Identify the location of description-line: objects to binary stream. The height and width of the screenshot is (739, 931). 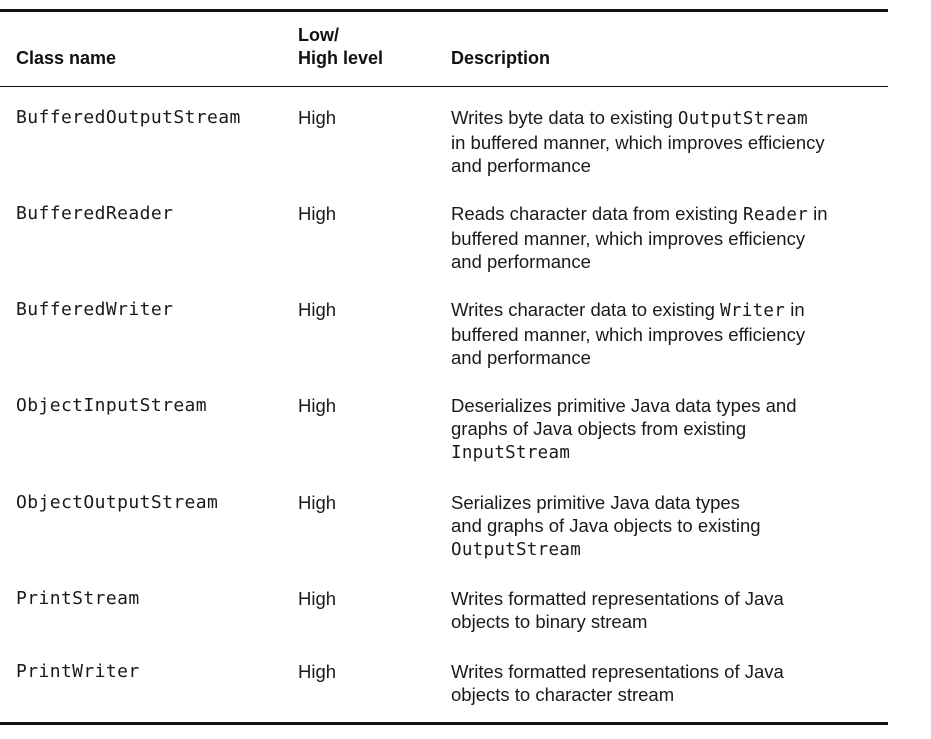
(668, 621).